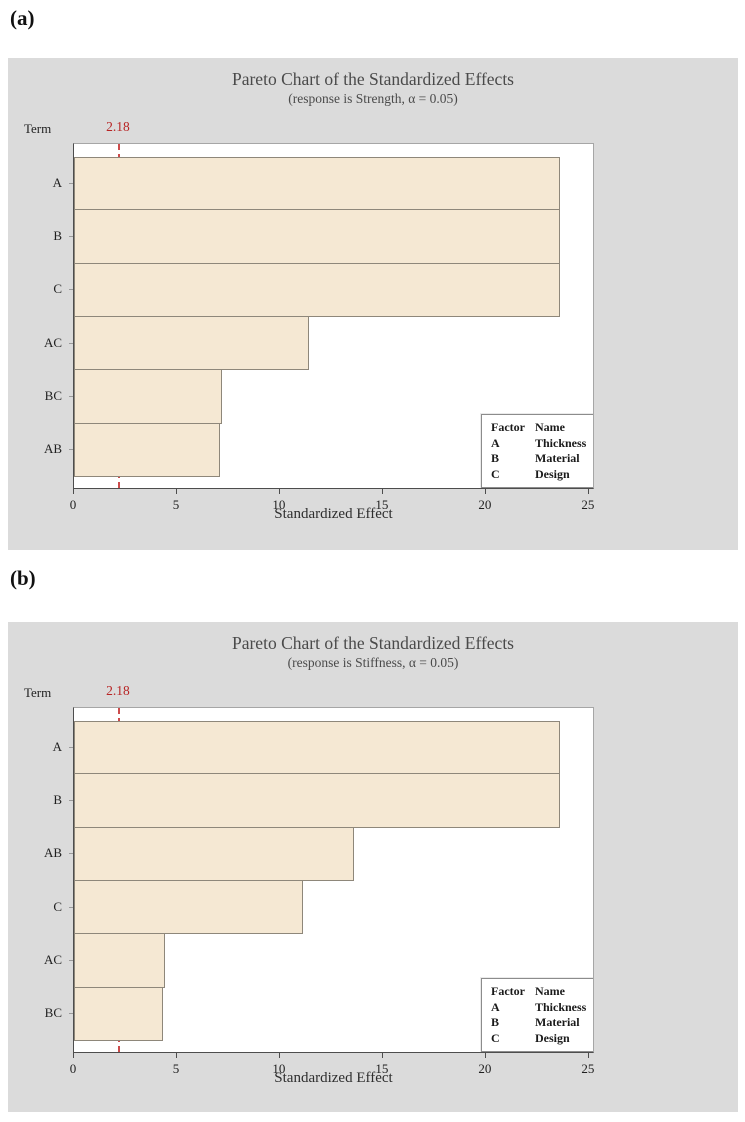 This screenshot has height=1122, width=745. What do you see at coordinates (373, 98) in the screenshot?
I see `chart-subtitle: (response is Strength, α = 0.05)` at bounding box center [373, 98].